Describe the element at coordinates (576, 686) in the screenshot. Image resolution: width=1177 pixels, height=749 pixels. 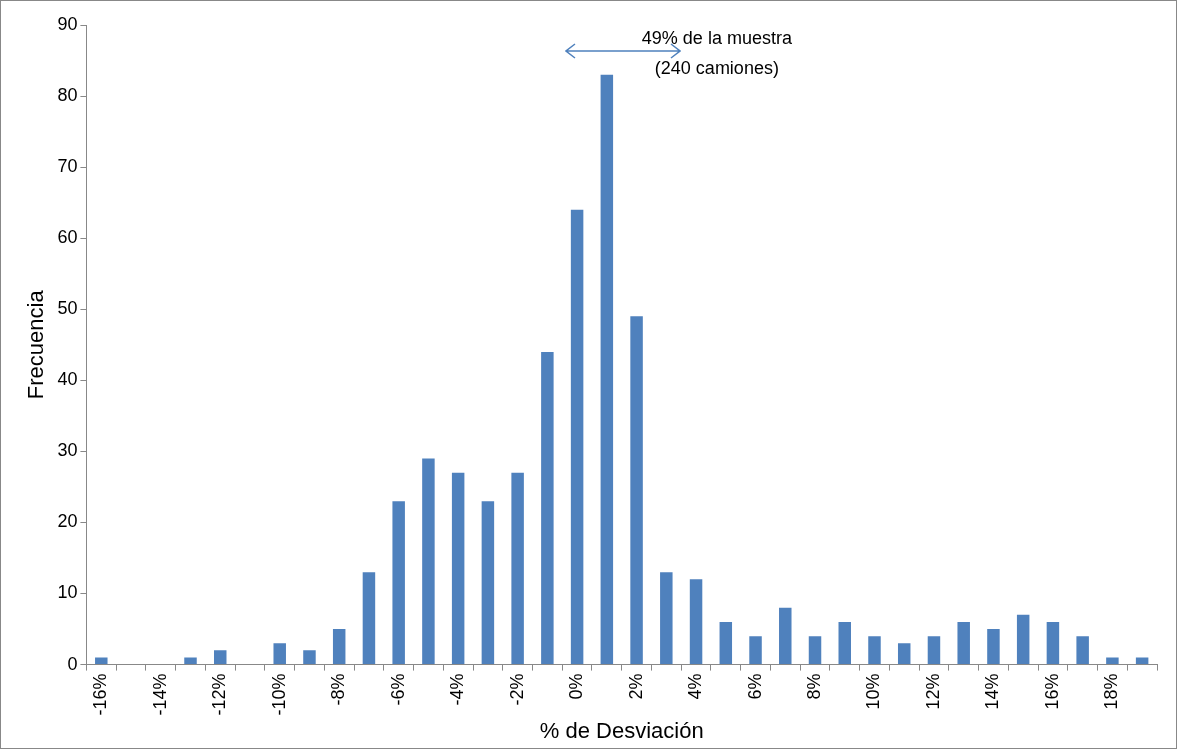
I see `x-tick-label: 0%` at that location.